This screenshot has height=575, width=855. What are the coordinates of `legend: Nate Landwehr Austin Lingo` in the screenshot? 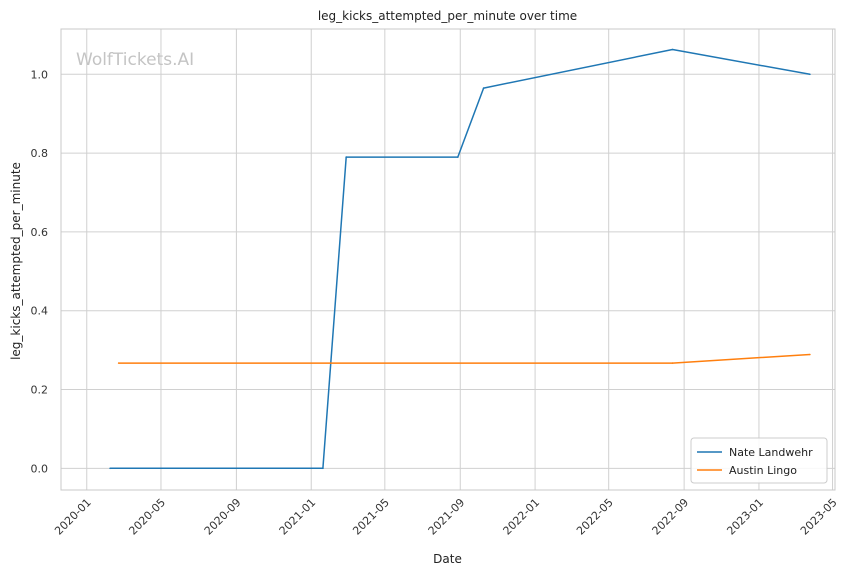 It's located at (759, 460).